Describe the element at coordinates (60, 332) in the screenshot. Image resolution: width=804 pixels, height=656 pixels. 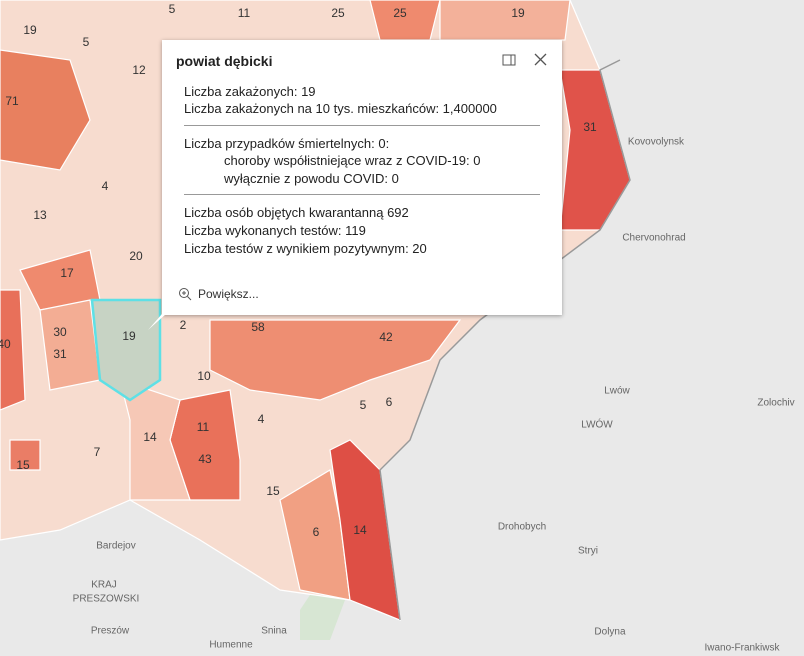
I see `district-label: 30` at that location.